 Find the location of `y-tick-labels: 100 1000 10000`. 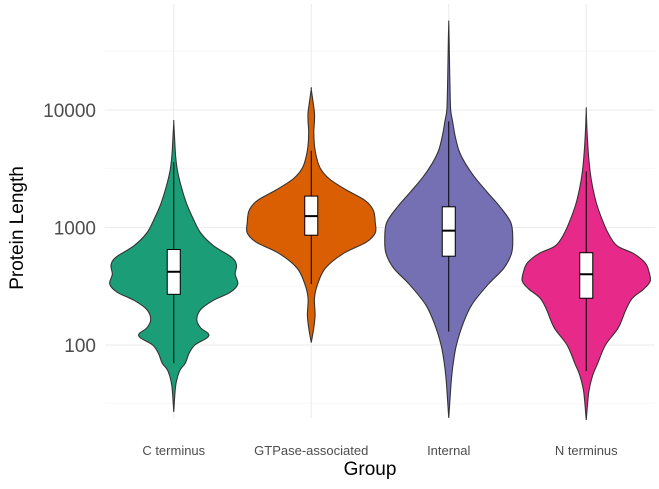

y-tick-labels: 100 1000 10000 is located at coordinates (69, 229).